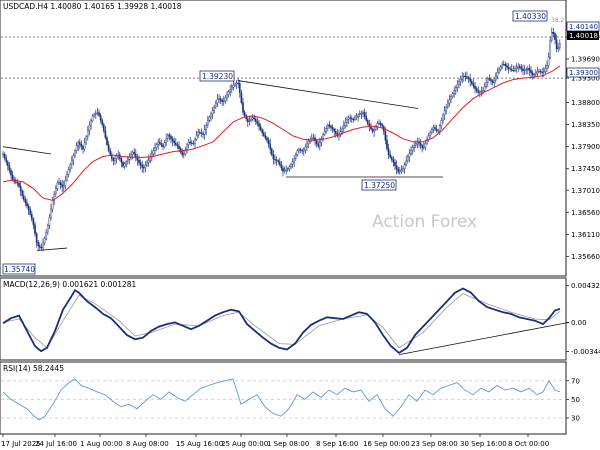 The height and width of the screenshot is (450, 600). What do you see at coordinates (579, 323) in the screenshot?
I see `macd-tick-label: 0.00` at bounding box center [579, 323].